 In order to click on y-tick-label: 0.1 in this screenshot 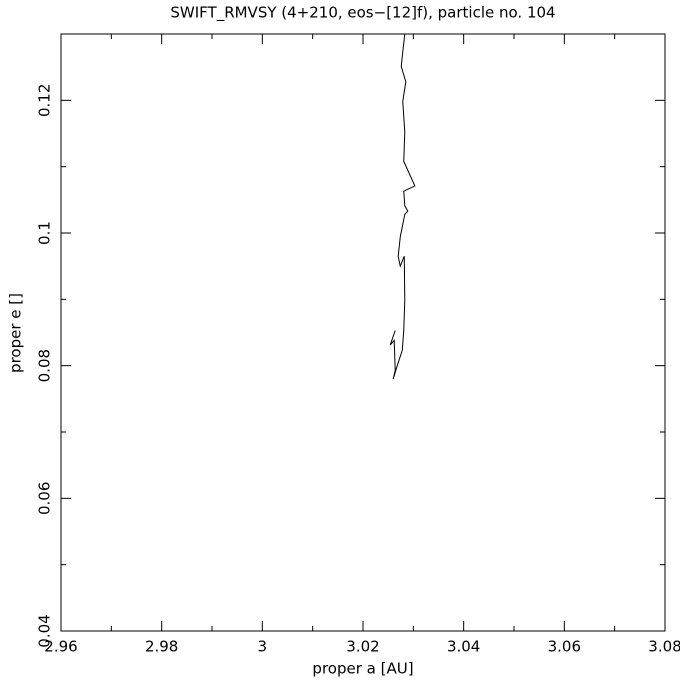, I will do `click(45, 233)`.